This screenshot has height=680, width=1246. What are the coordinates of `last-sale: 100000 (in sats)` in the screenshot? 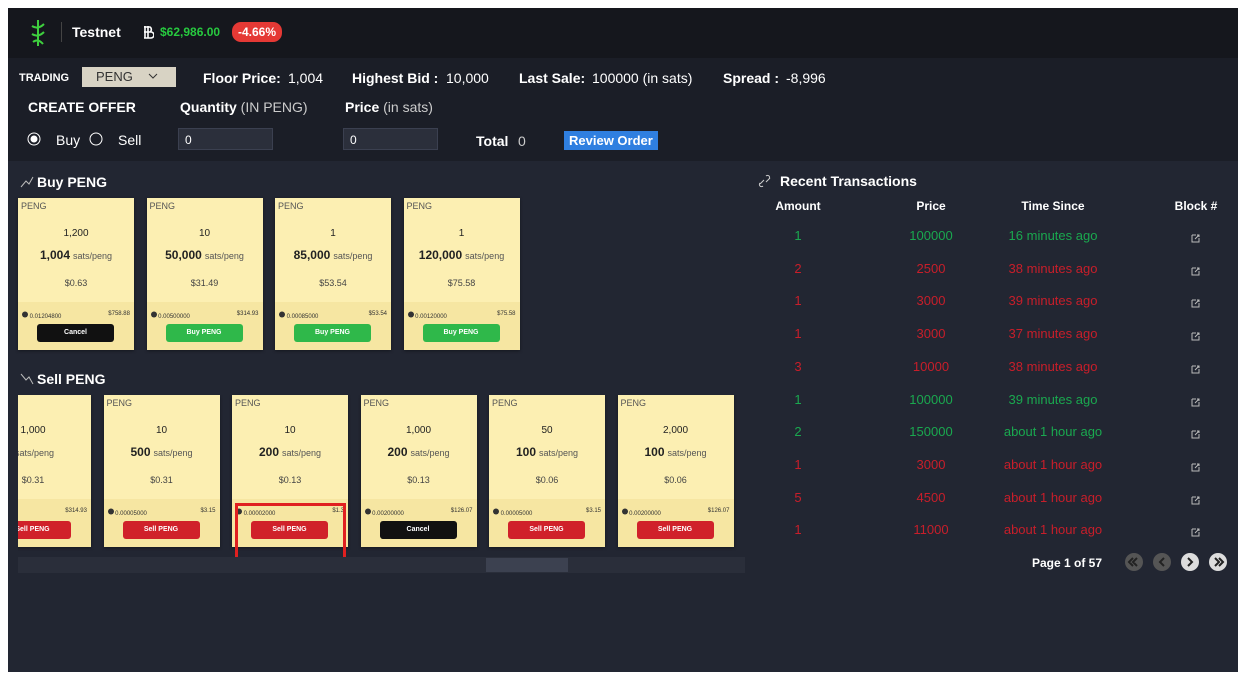 It's located at (642, 78).